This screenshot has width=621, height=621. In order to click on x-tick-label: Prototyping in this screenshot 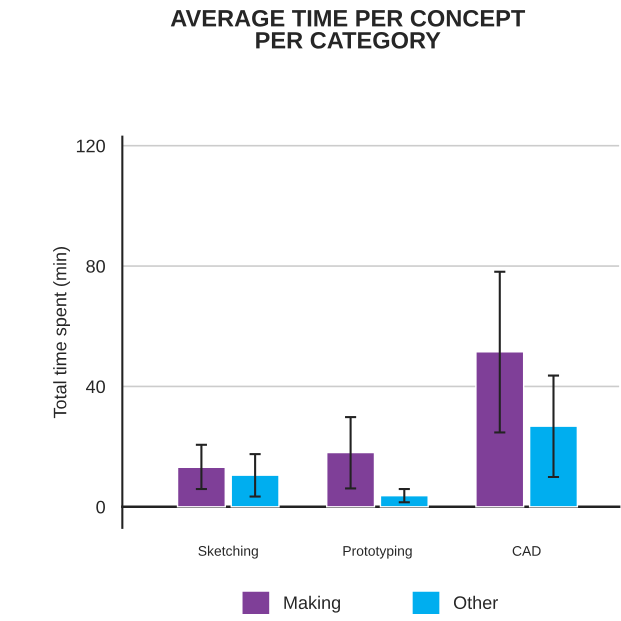, I will do `click(377, 552)`.